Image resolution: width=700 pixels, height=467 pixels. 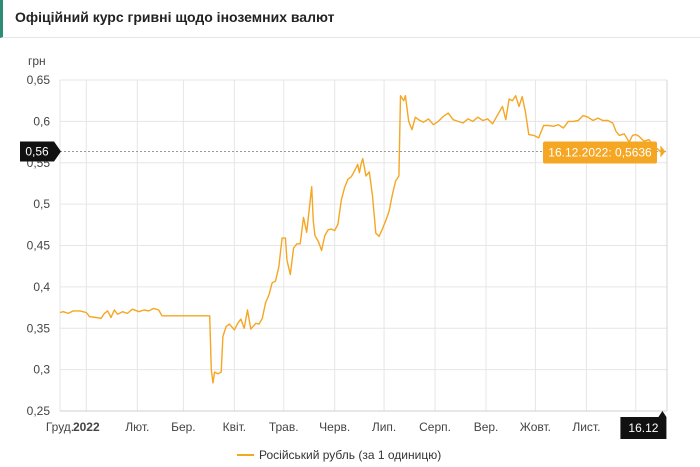 What do you see at coordinates (586, 427) in the screenshot?
I see `x-tick-label: Лист.` at bounding box center [586, 427].